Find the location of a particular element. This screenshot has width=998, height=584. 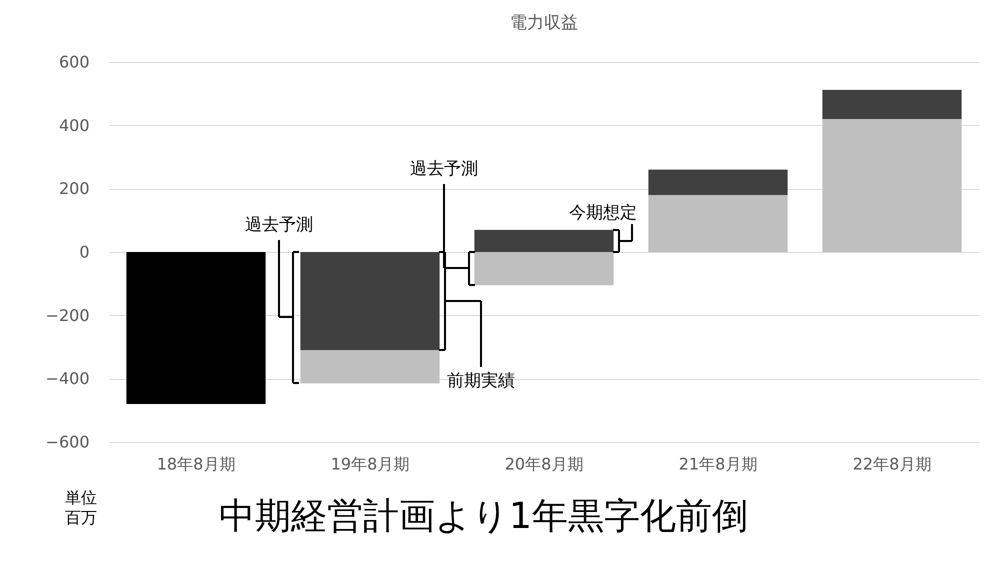

annotation: 前期実績 is located at coordinates (481, 381).